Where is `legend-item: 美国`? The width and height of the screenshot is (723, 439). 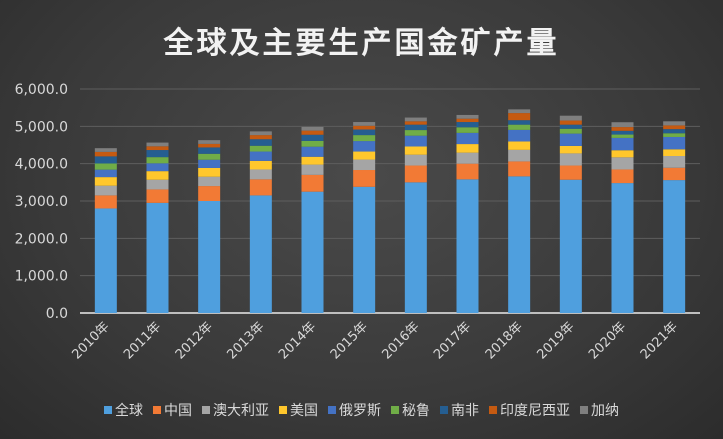 legend-item: 美国 is located at coordinates (298, 410).